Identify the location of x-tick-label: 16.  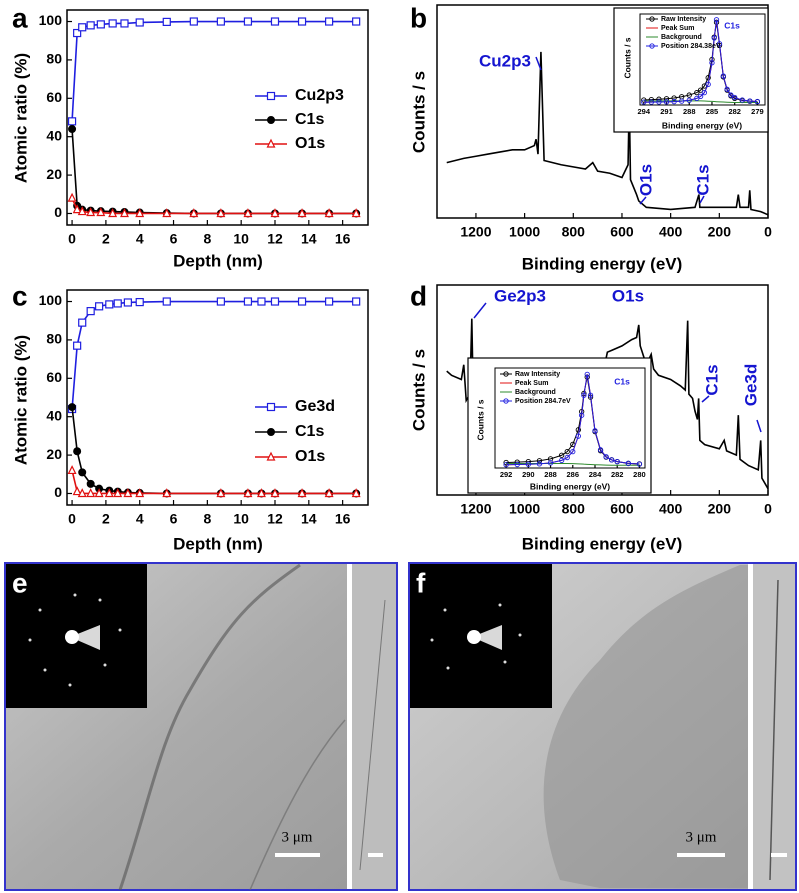
(343, 239).